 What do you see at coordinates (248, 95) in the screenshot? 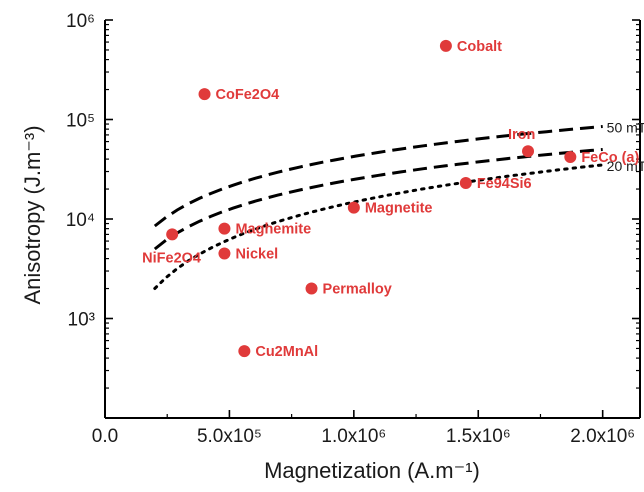
I see `point-label: CoFe2O4` at bounding box center [248, 95].